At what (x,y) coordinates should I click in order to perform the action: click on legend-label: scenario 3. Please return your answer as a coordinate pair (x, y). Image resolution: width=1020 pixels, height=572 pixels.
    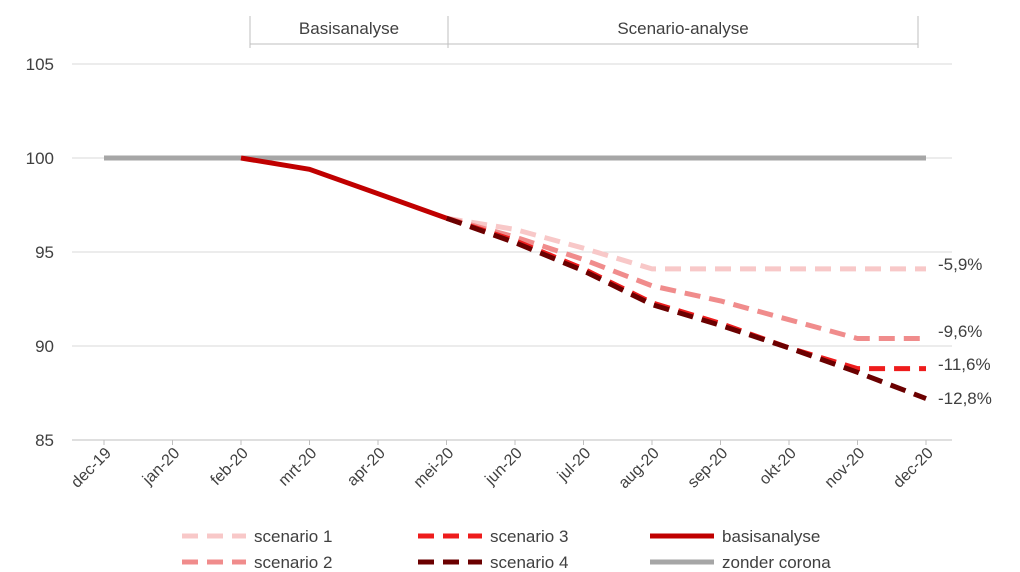
    Looking at the image, I should click on (529, 536).